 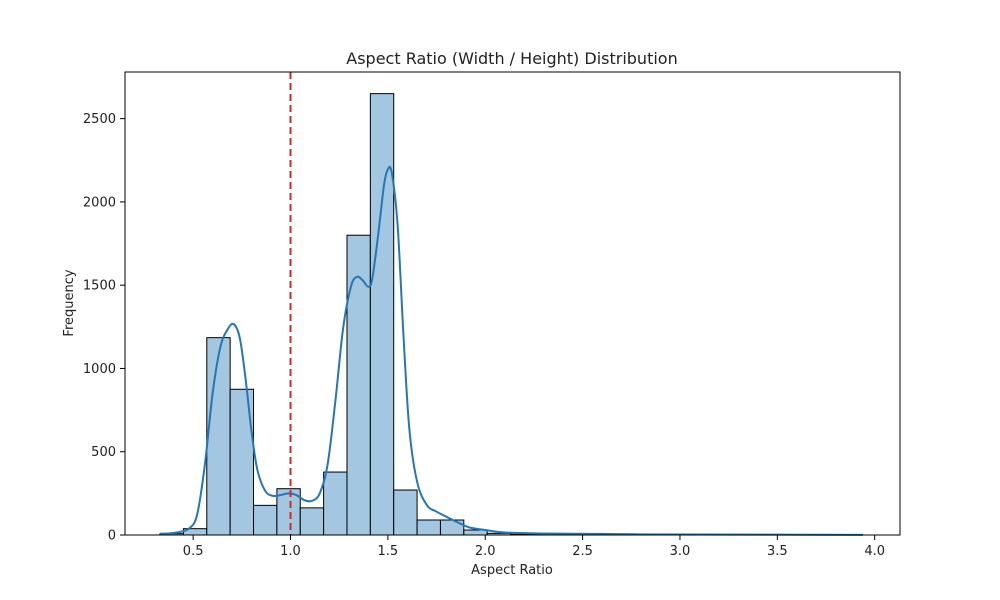 What do you see at coordinates (103, 452) in the screenshot?
I see `y-tick-label: 500` at bounding box center [103, 452].